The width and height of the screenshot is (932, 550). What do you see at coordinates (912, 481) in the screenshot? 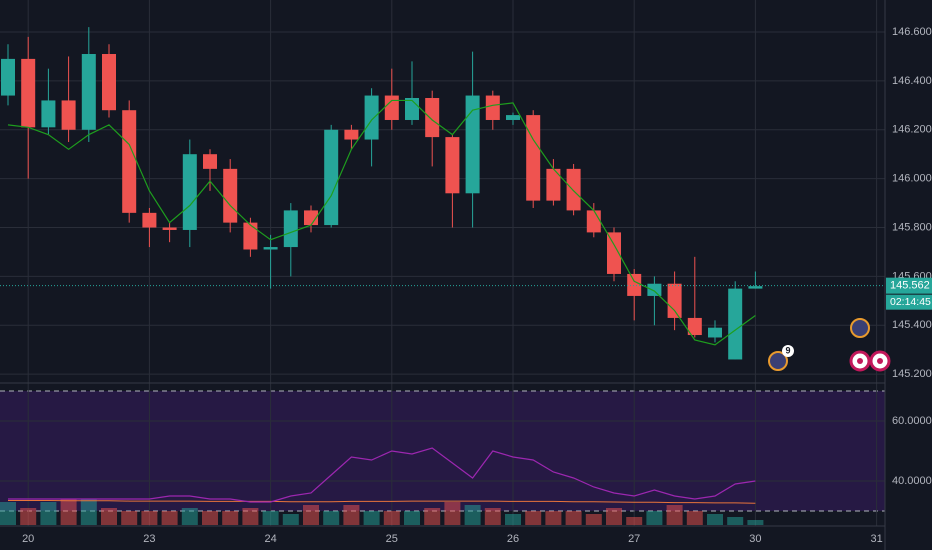
I see `y2-tick-label: 40.0000` at bounding box center [912, 481].